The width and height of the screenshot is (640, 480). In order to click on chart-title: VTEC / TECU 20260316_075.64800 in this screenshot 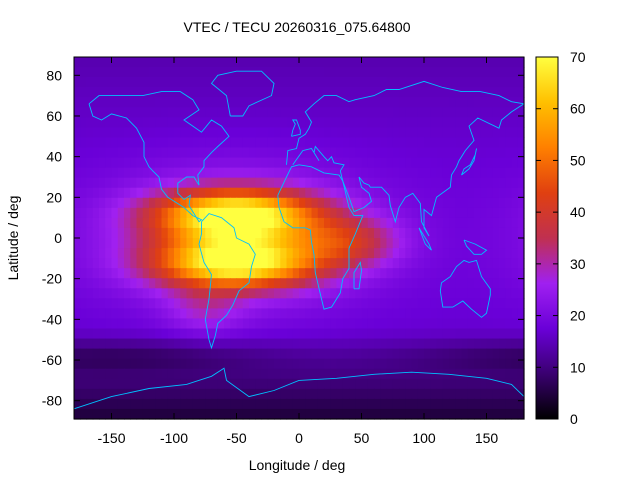, I will do `click(296, 27)`.